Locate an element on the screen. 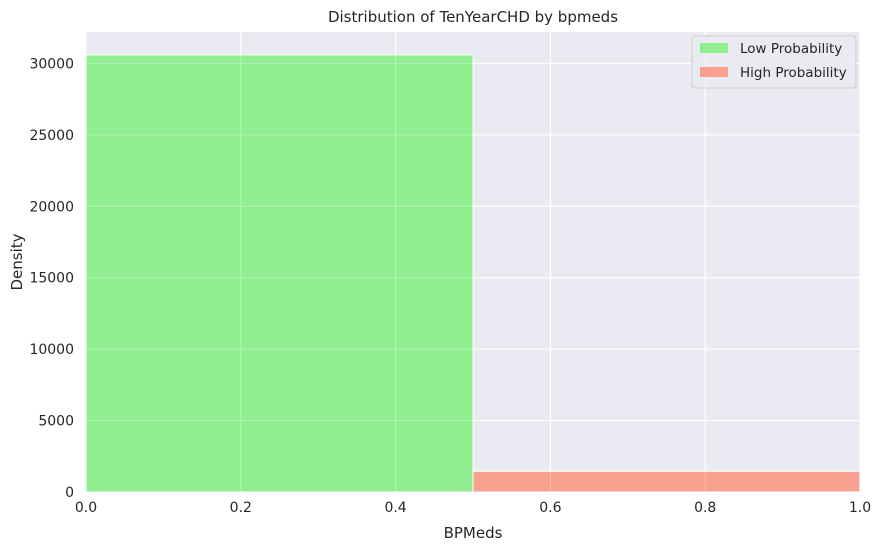 The height and width of the screenshot is (554, 881). y-axis-label: Density is located at coordinates (17, 261).